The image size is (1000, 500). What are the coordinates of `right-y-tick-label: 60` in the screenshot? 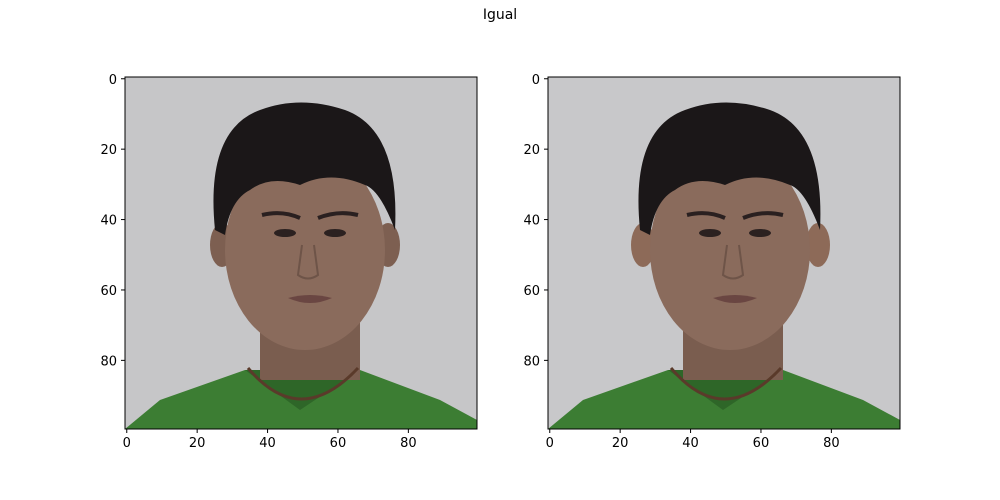 It's located at (531, 291).